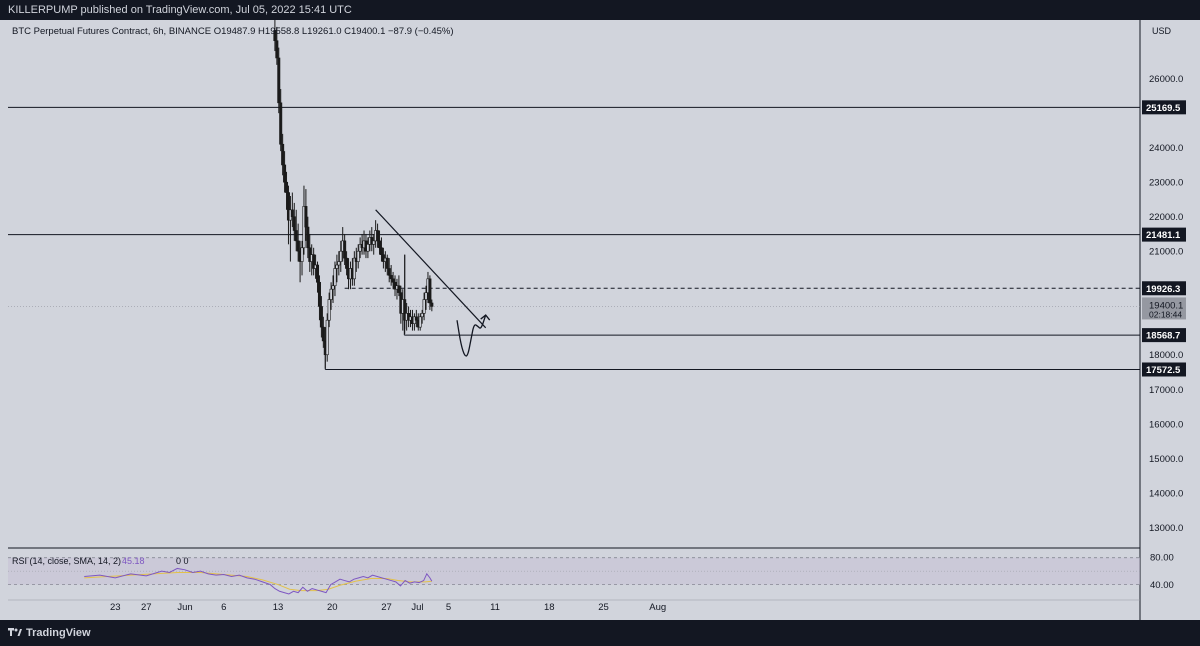 This screenshot has width=1200, height=646. What do you see at coordinates (1166, 355) in the screenshot?
I see `price-tick-label: 18000.0` at bounding box center [1166, 355].